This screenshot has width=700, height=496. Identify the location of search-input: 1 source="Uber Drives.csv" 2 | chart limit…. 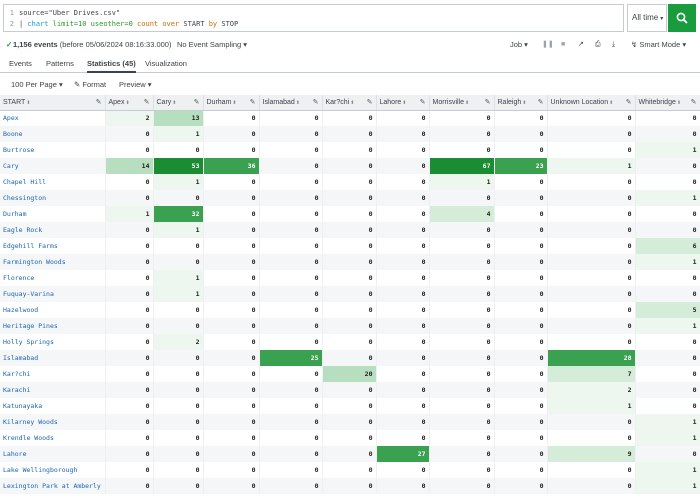
(313, 18).